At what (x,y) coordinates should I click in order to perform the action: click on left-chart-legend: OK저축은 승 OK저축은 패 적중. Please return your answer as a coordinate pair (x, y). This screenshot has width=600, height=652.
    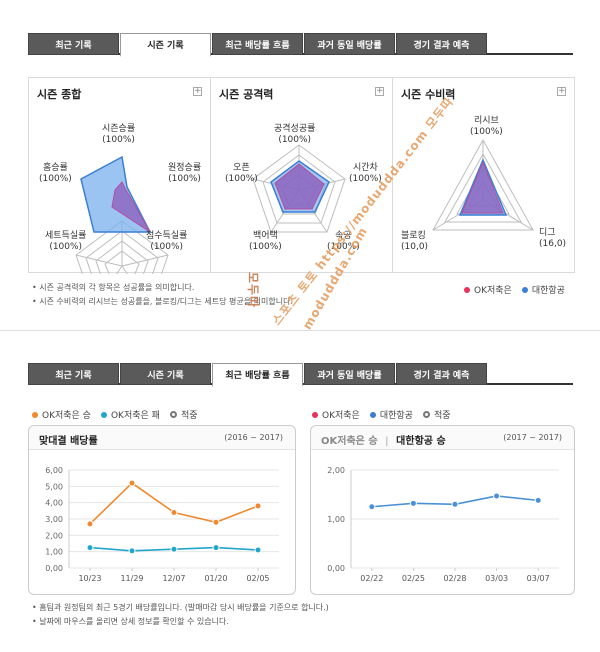
    Looking at the image, I should click on (115, 414).